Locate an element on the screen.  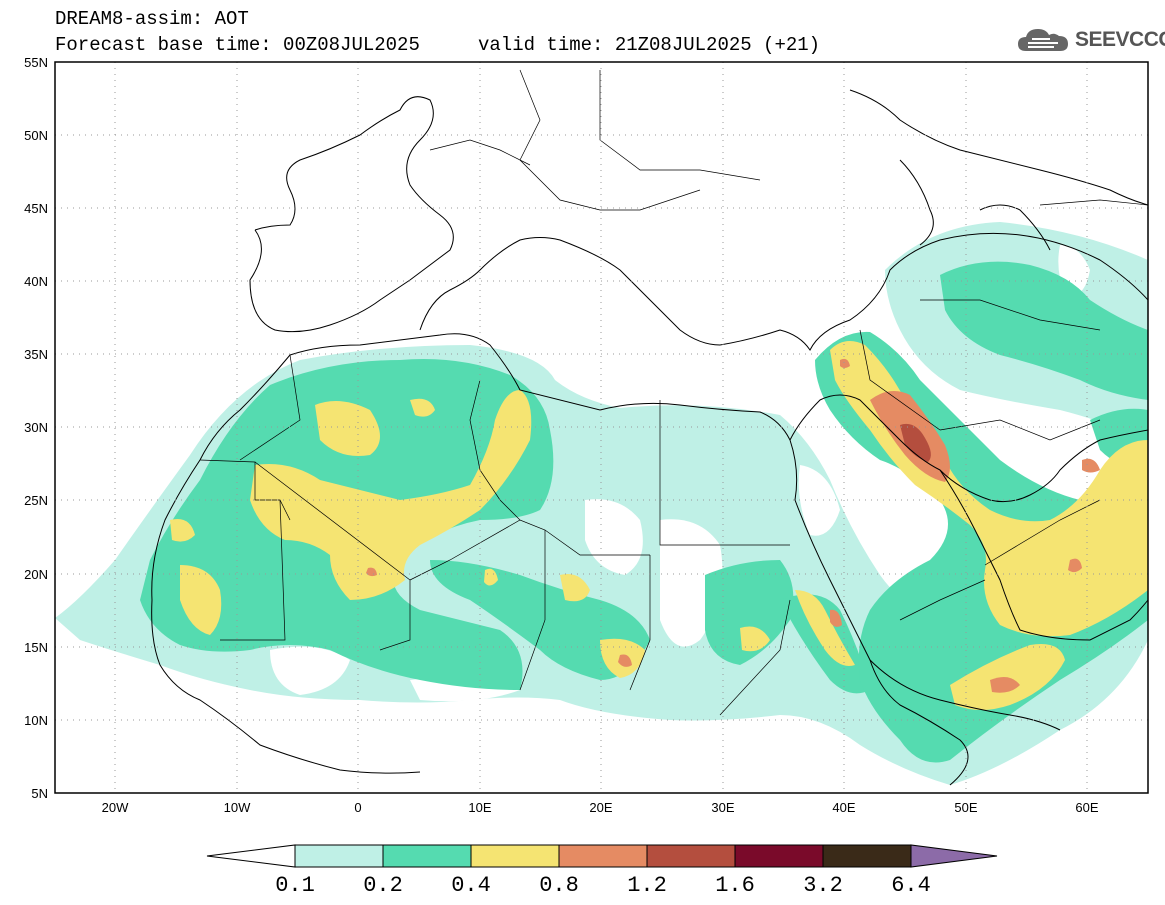
lat-label: 25N is located at coordinates (36, 500).